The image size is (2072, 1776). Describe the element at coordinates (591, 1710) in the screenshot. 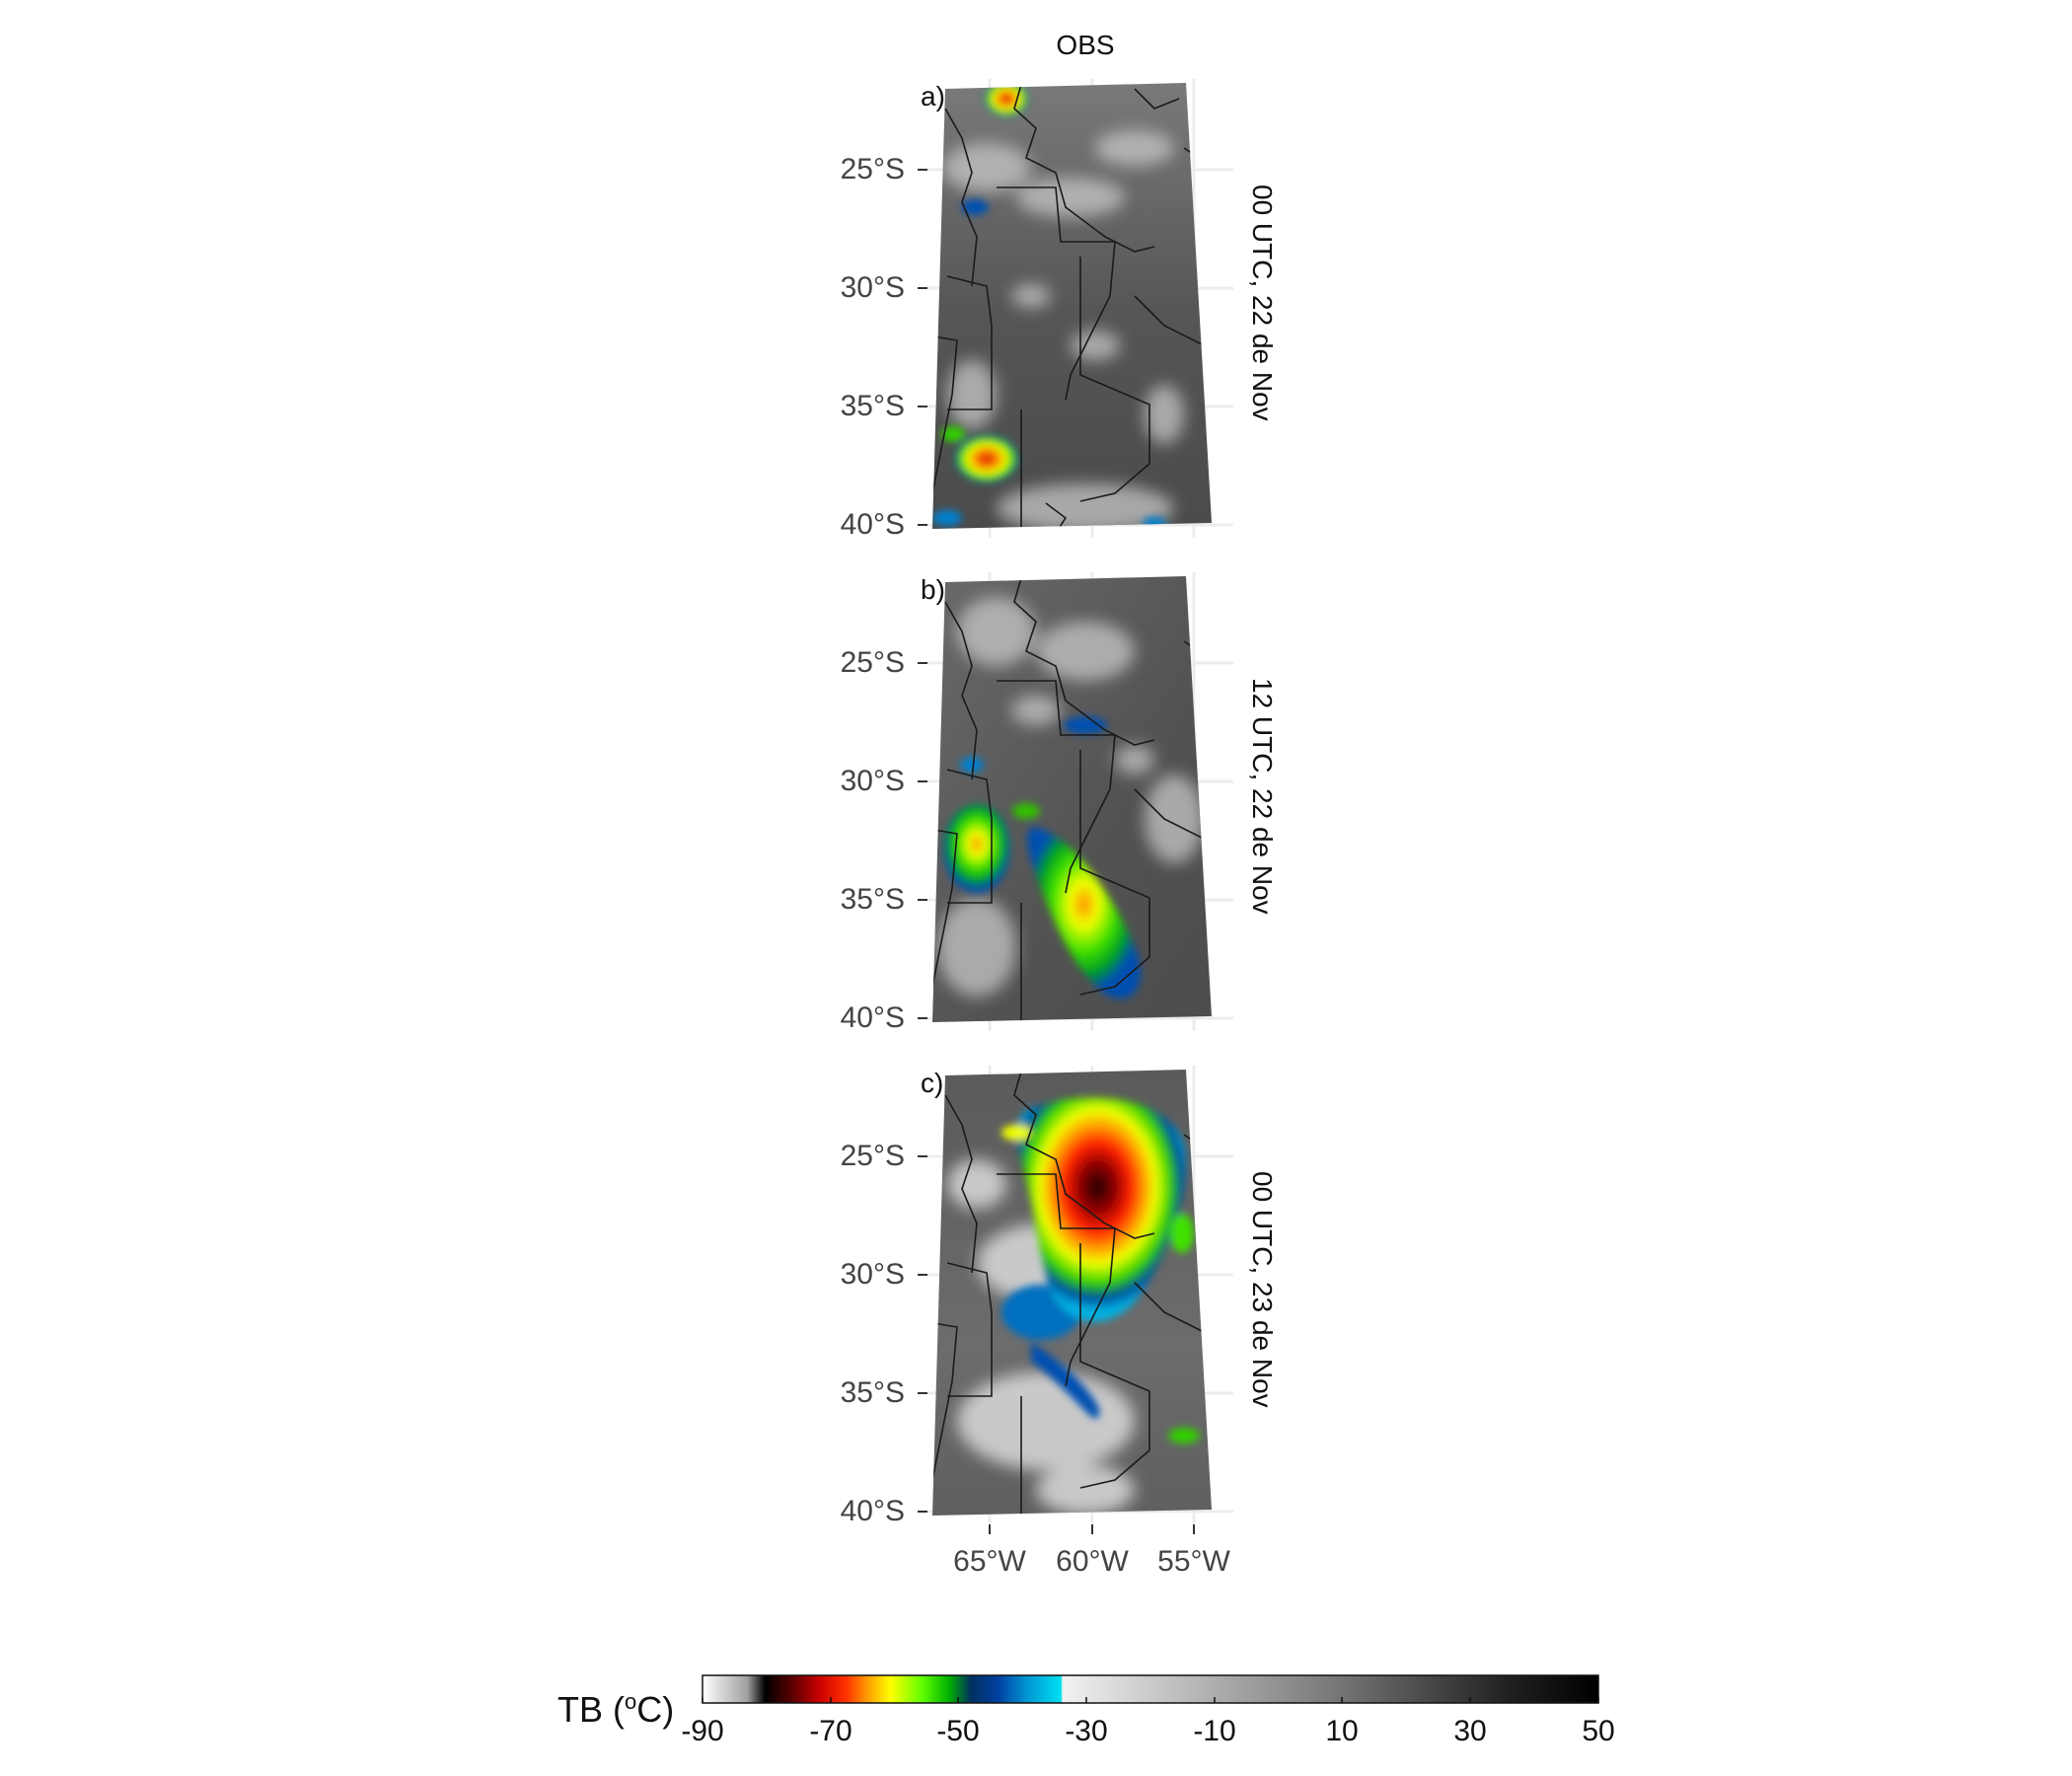

I see `colorbar-title-prefix: TB (` at that location.